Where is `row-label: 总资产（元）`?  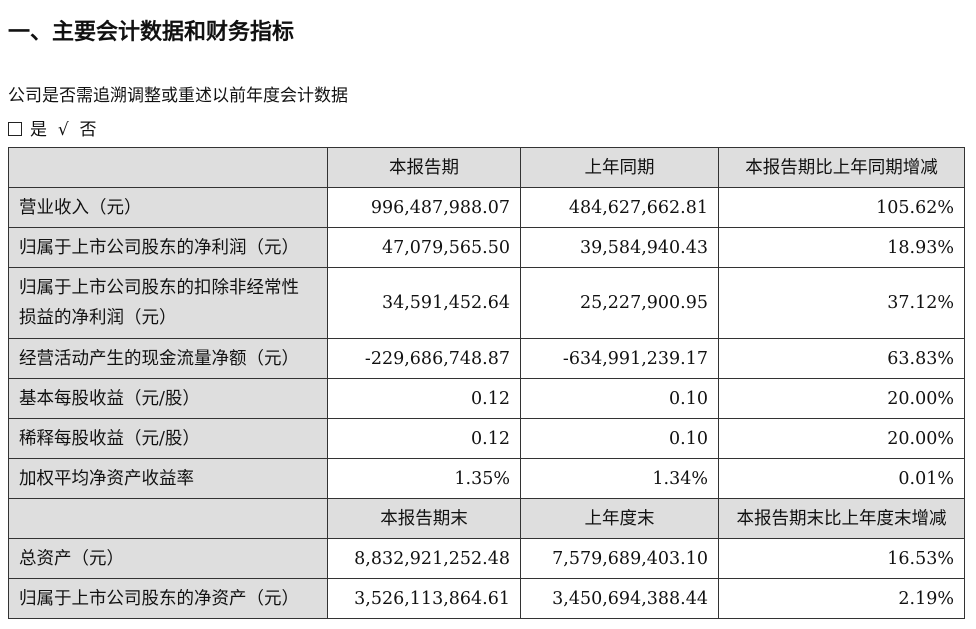 row-label: 总资产（元） is located at coordinates (168, 558).